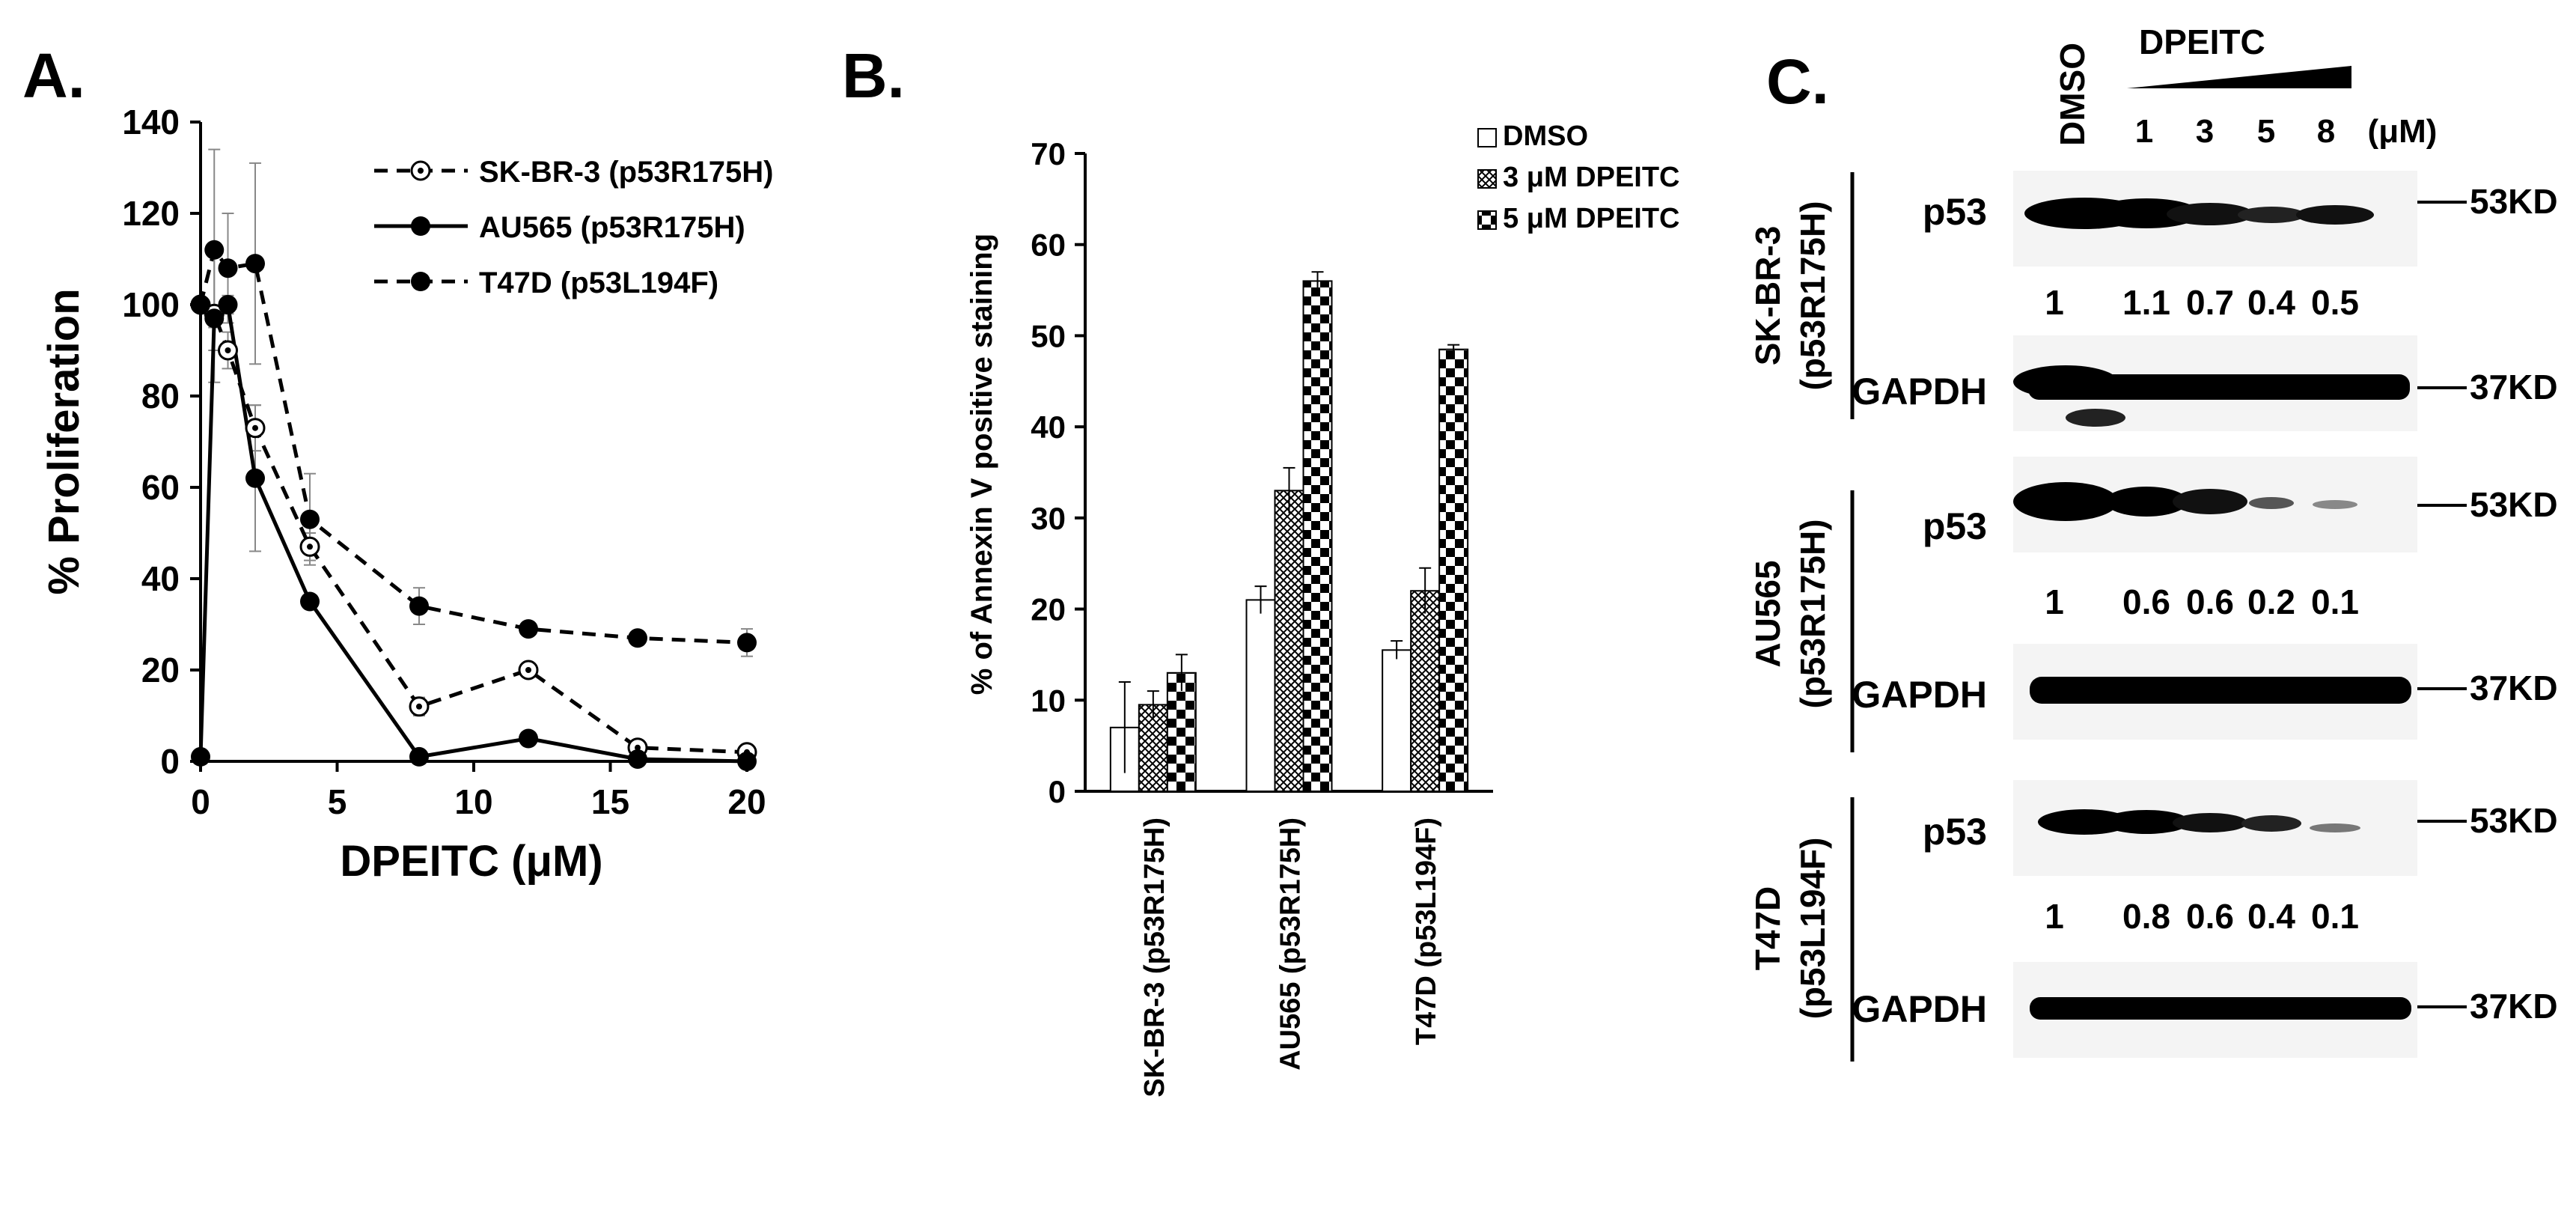 The height and width of the screenshot is (1212, 2576). What do you see at coordinates (1048, 609) in the screenshot?
I see `chart-b-y-tick-label: 20` at bounding box center [1048, 609].